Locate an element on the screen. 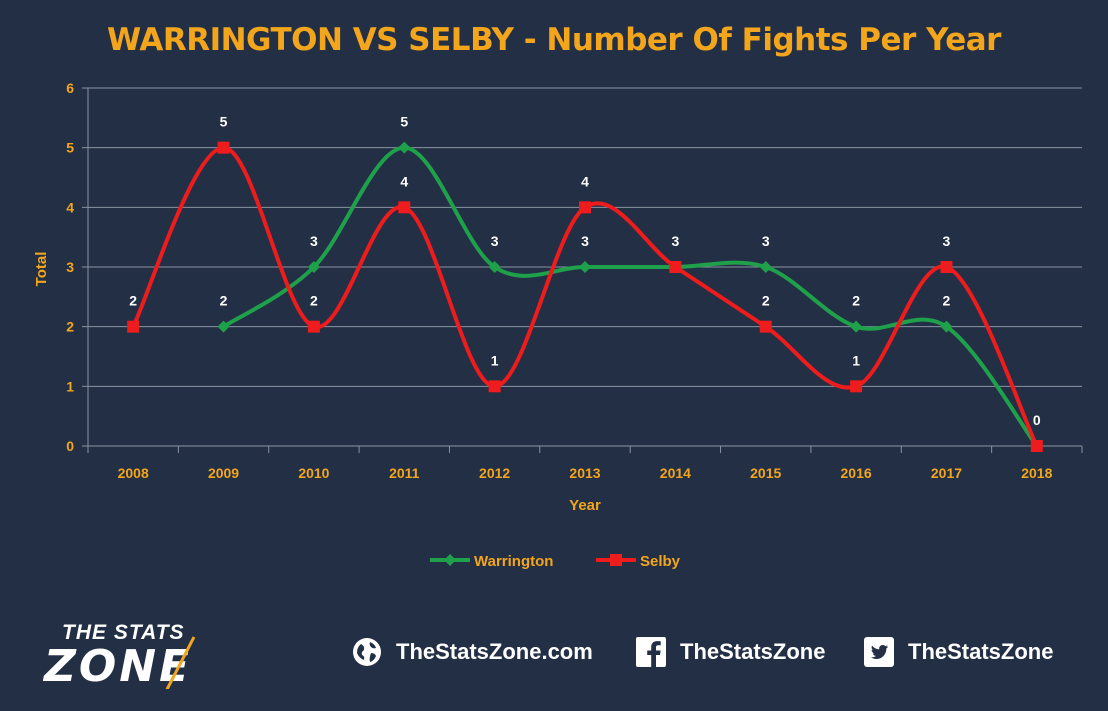 This screenshot has height=711, width=1108. y-tick-label: 1 is located at coordinates (70, 386).